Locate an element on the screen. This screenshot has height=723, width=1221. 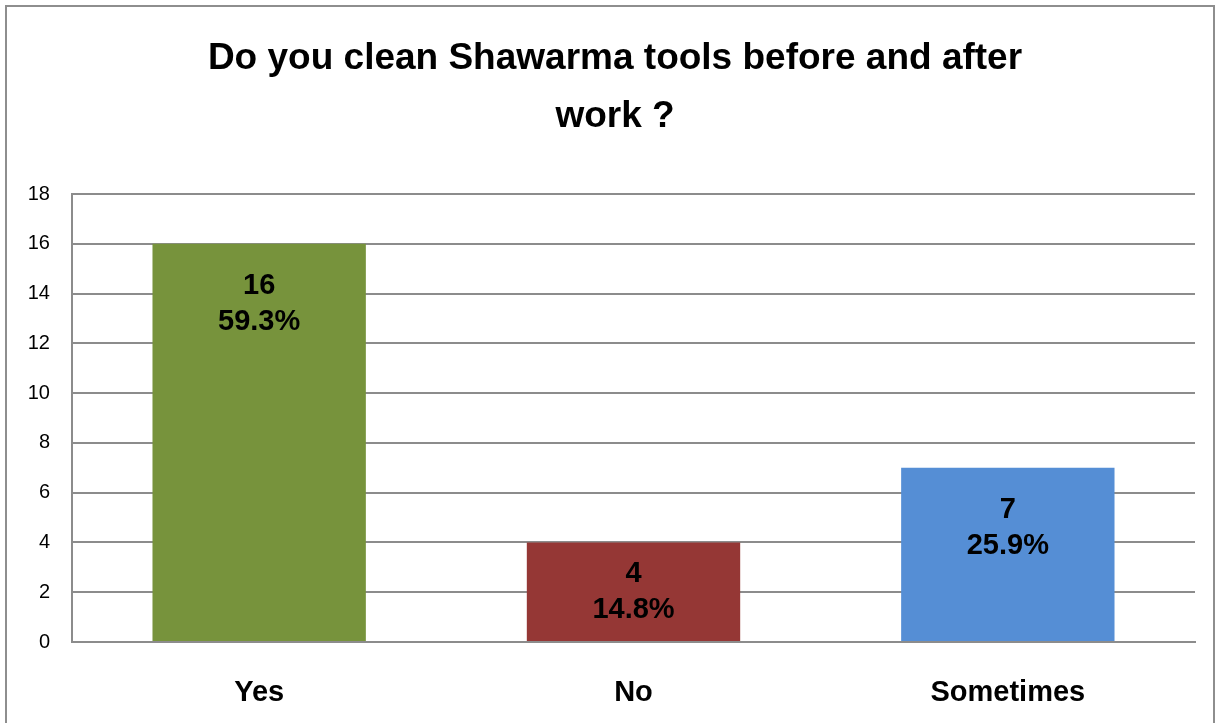
chart-title: Do you clean Shawarma tools before and after work ? is located at coordinates (615, 86).